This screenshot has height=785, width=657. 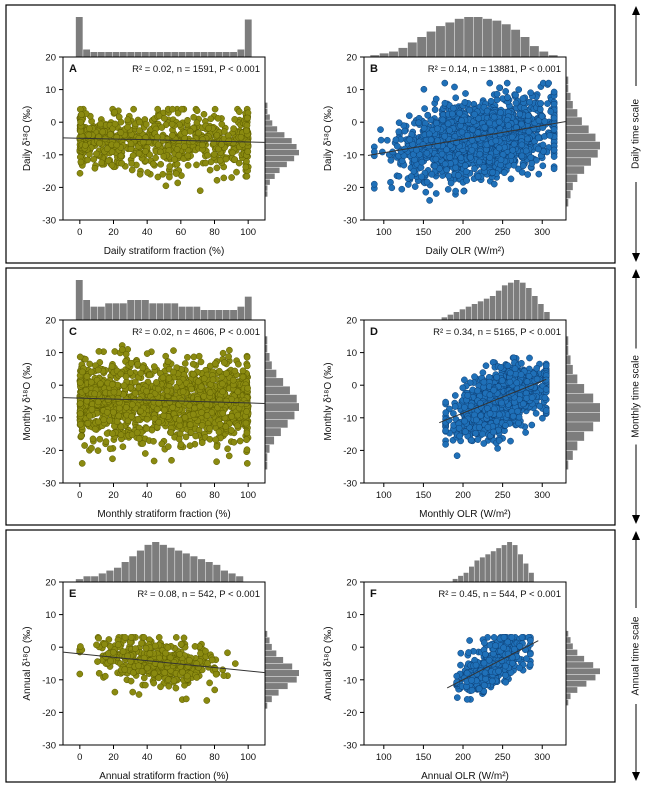 I want to click on x-tick-label: 0, so click(x=79, y=495).